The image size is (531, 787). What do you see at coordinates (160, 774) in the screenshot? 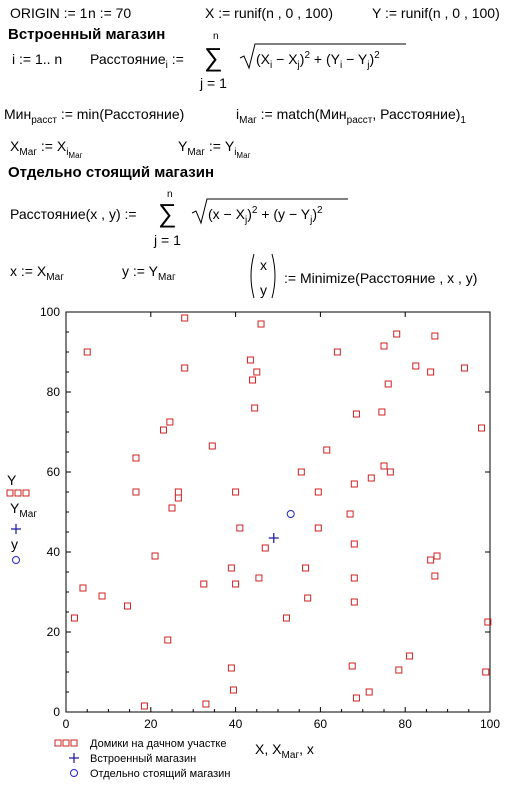
I see `legend-label: Отдельно стоящий магазин` at bounding box center [160, 774].